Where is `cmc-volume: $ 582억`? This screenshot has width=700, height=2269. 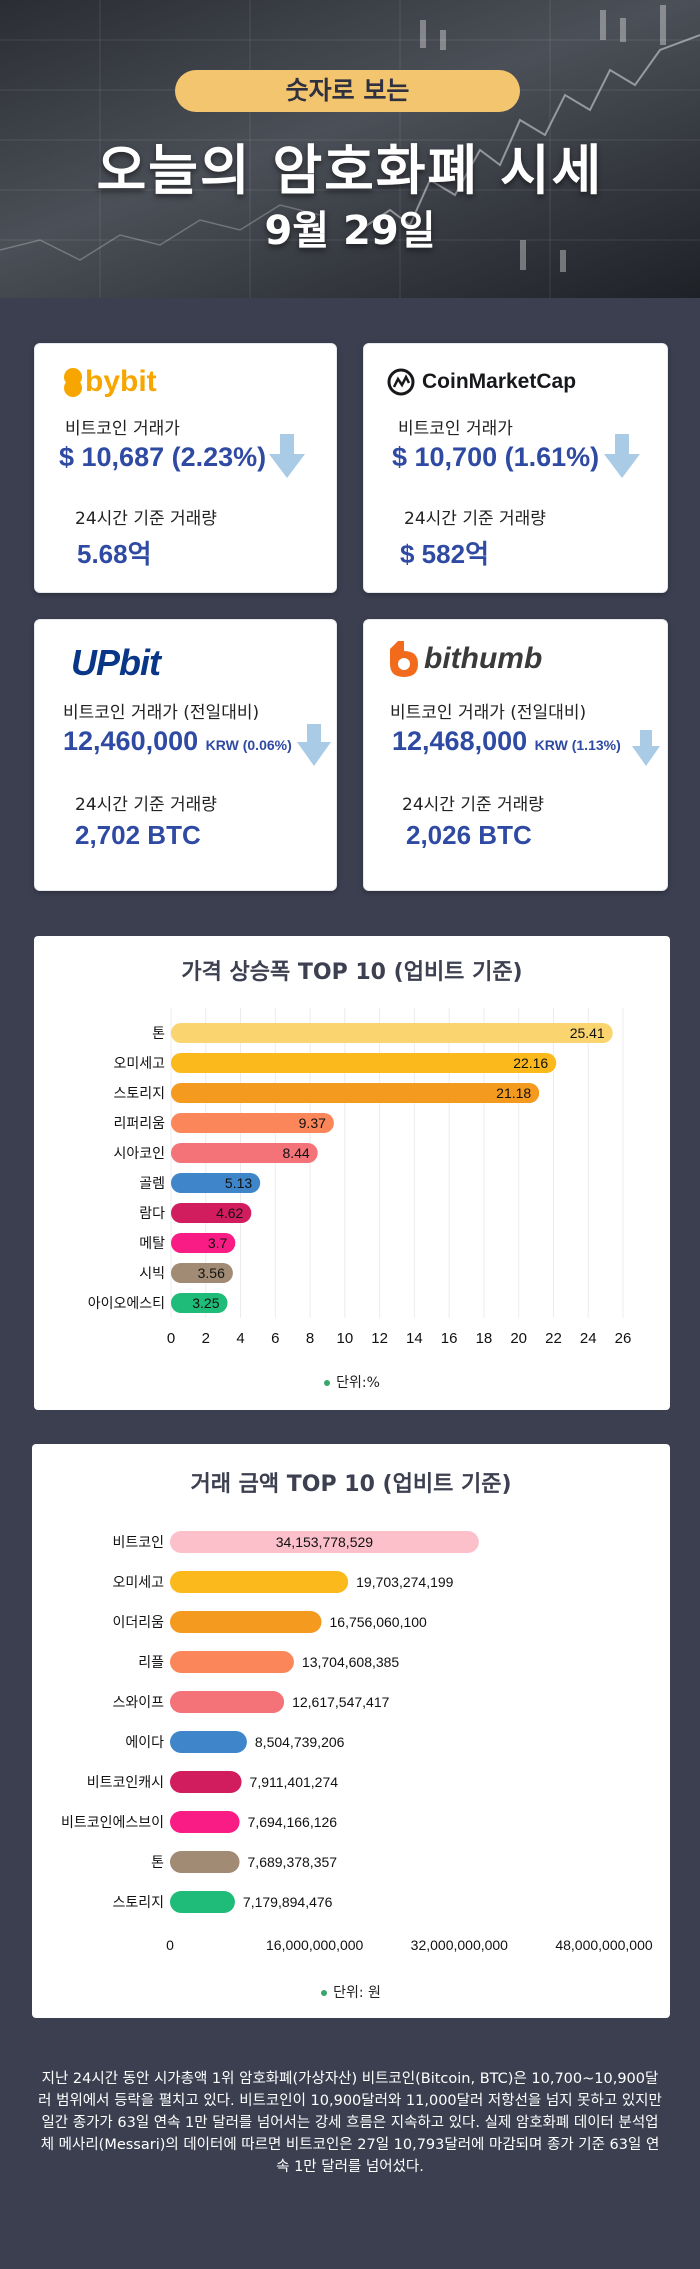 cmc-volume: $ 582억 is located at coordinates (444, 554).